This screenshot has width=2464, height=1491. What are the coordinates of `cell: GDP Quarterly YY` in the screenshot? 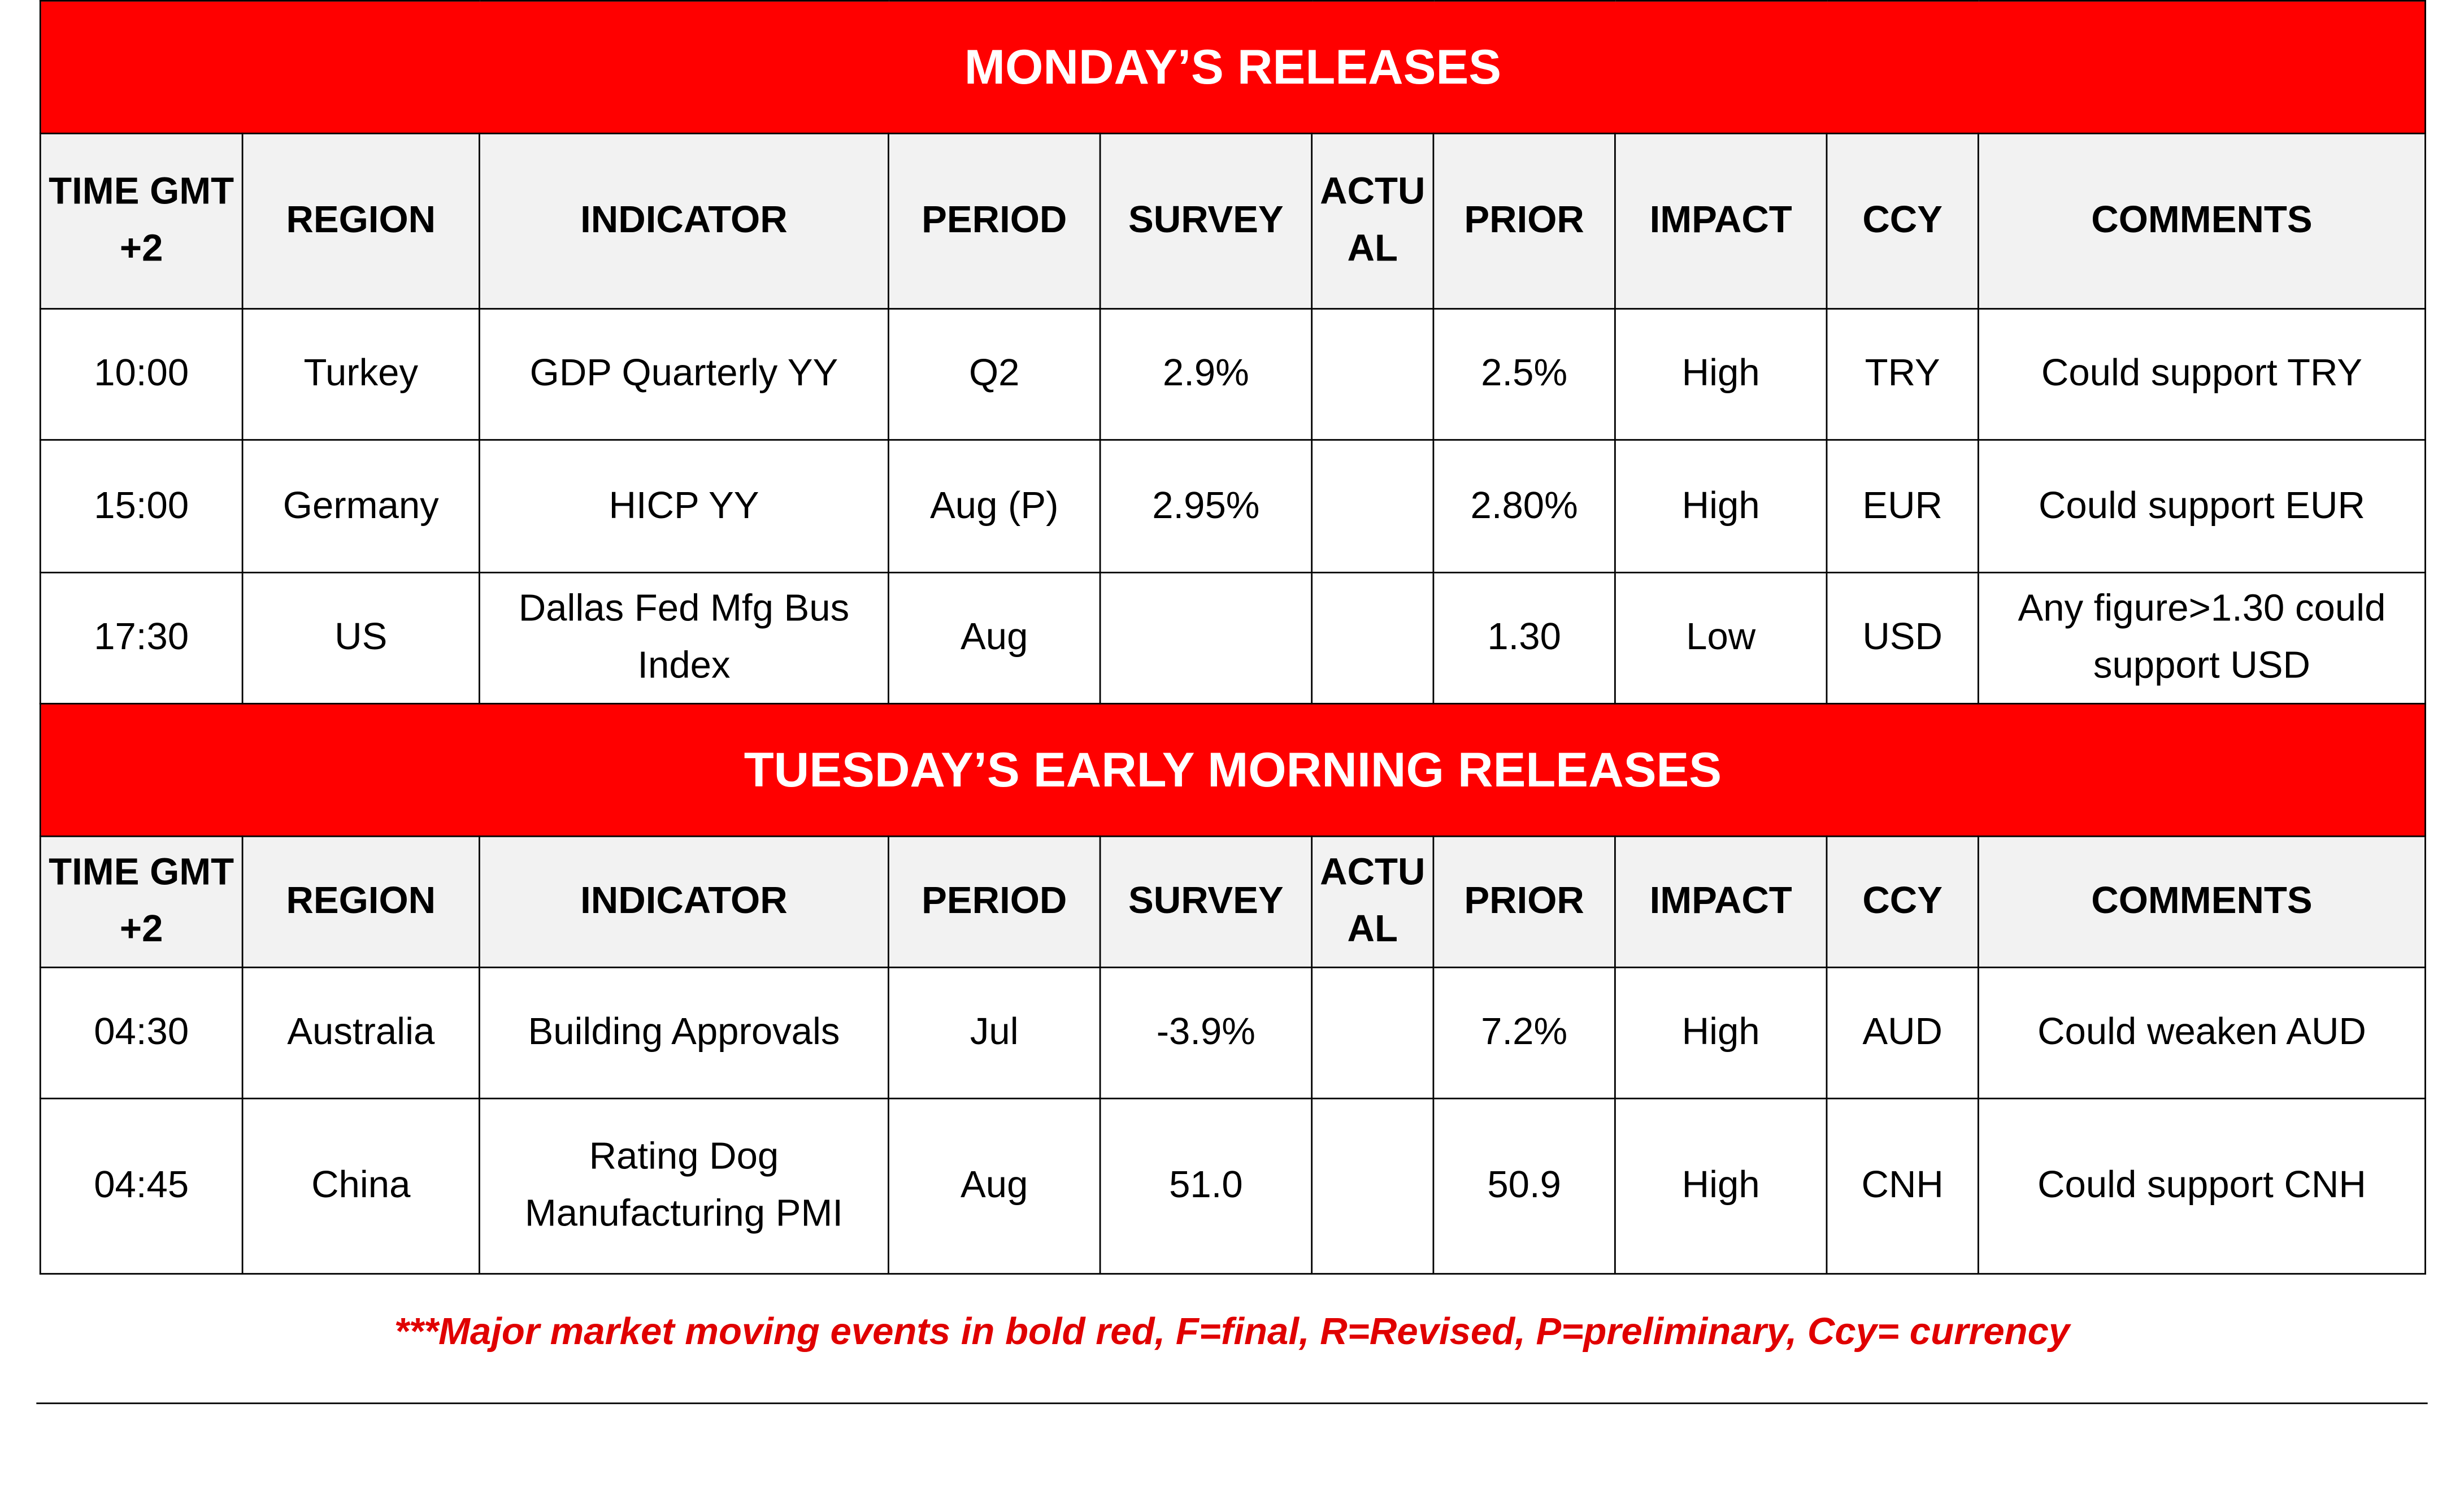 It's located at (684, 374).